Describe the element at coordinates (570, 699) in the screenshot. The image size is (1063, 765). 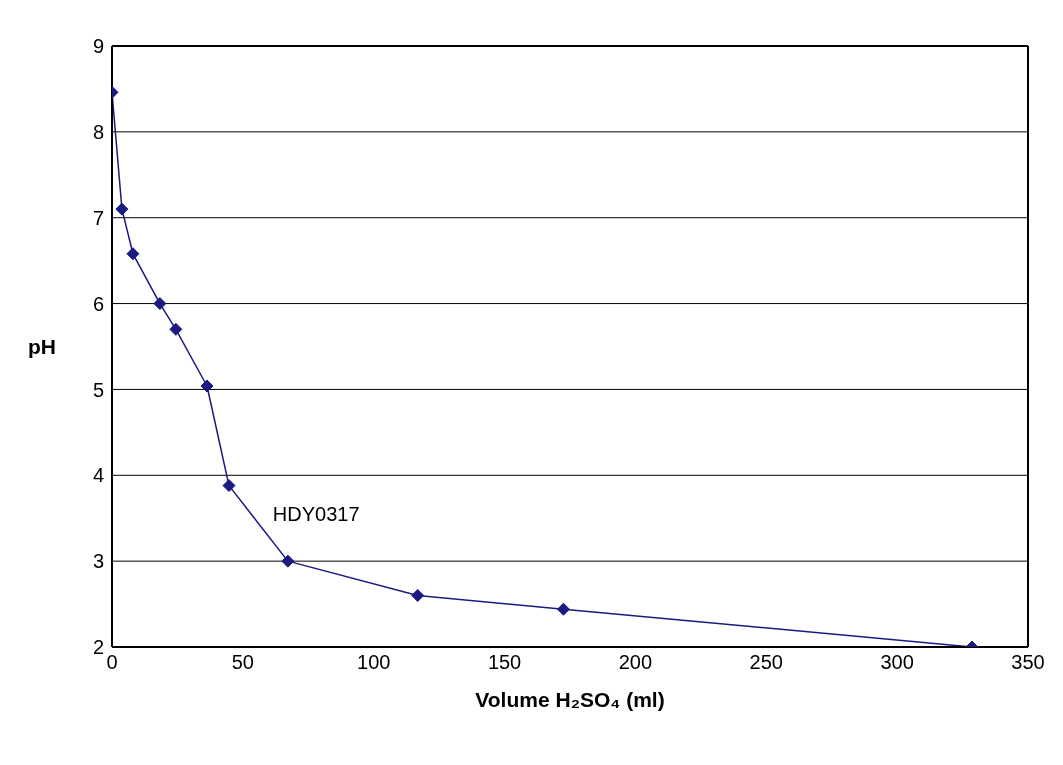
I see `x-axis-title: Volume H₂SO₄ (ml)` at that location.